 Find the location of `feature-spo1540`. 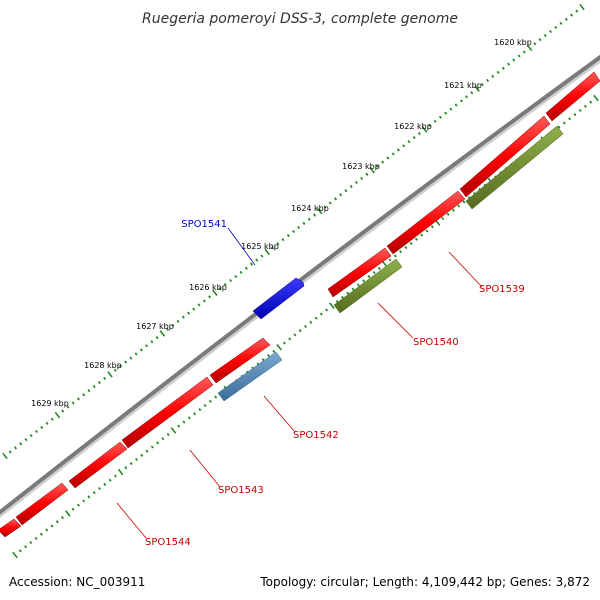

feature-spo1540 is located at coordinates (368, 286).